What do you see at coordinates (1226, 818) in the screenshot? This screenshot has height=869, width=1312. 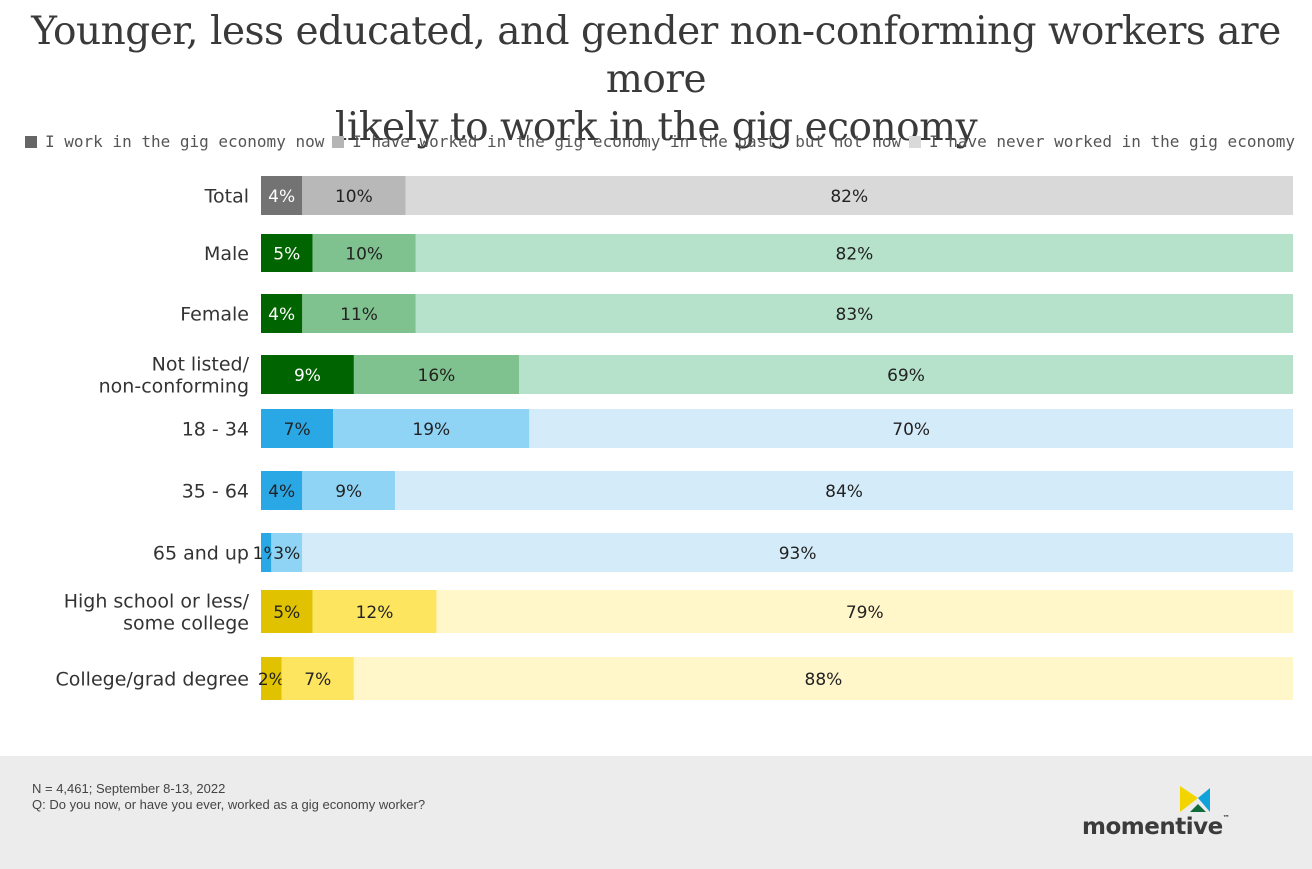 I see `logo-tm: ™` at bounding box center [1226, 818].